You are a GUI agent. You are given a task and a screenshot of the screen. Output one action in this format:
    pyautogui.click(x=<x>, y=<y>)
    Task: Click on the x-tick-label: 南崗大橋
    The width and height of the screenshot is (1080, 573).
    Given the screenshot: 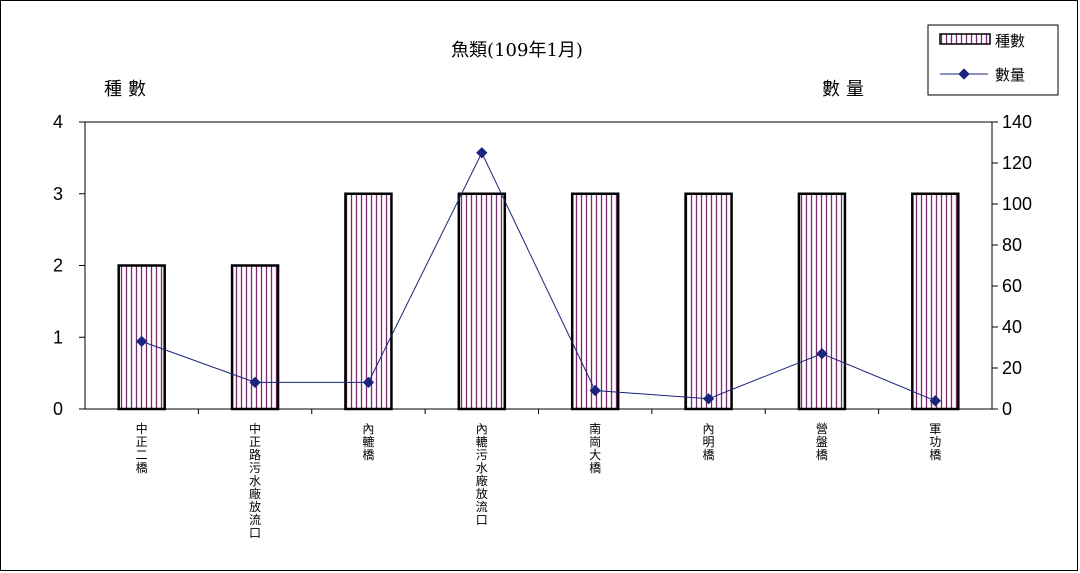 What is the action you would take?
    pyautogui.click(x=595, y=448)
    